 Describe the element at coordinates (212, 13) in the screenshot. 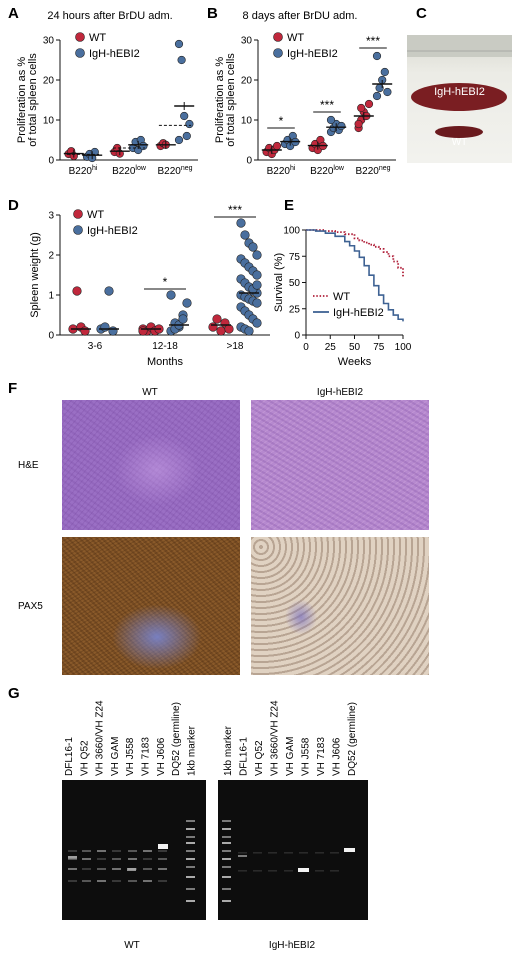

I see `panel-label-b: B` at that location.